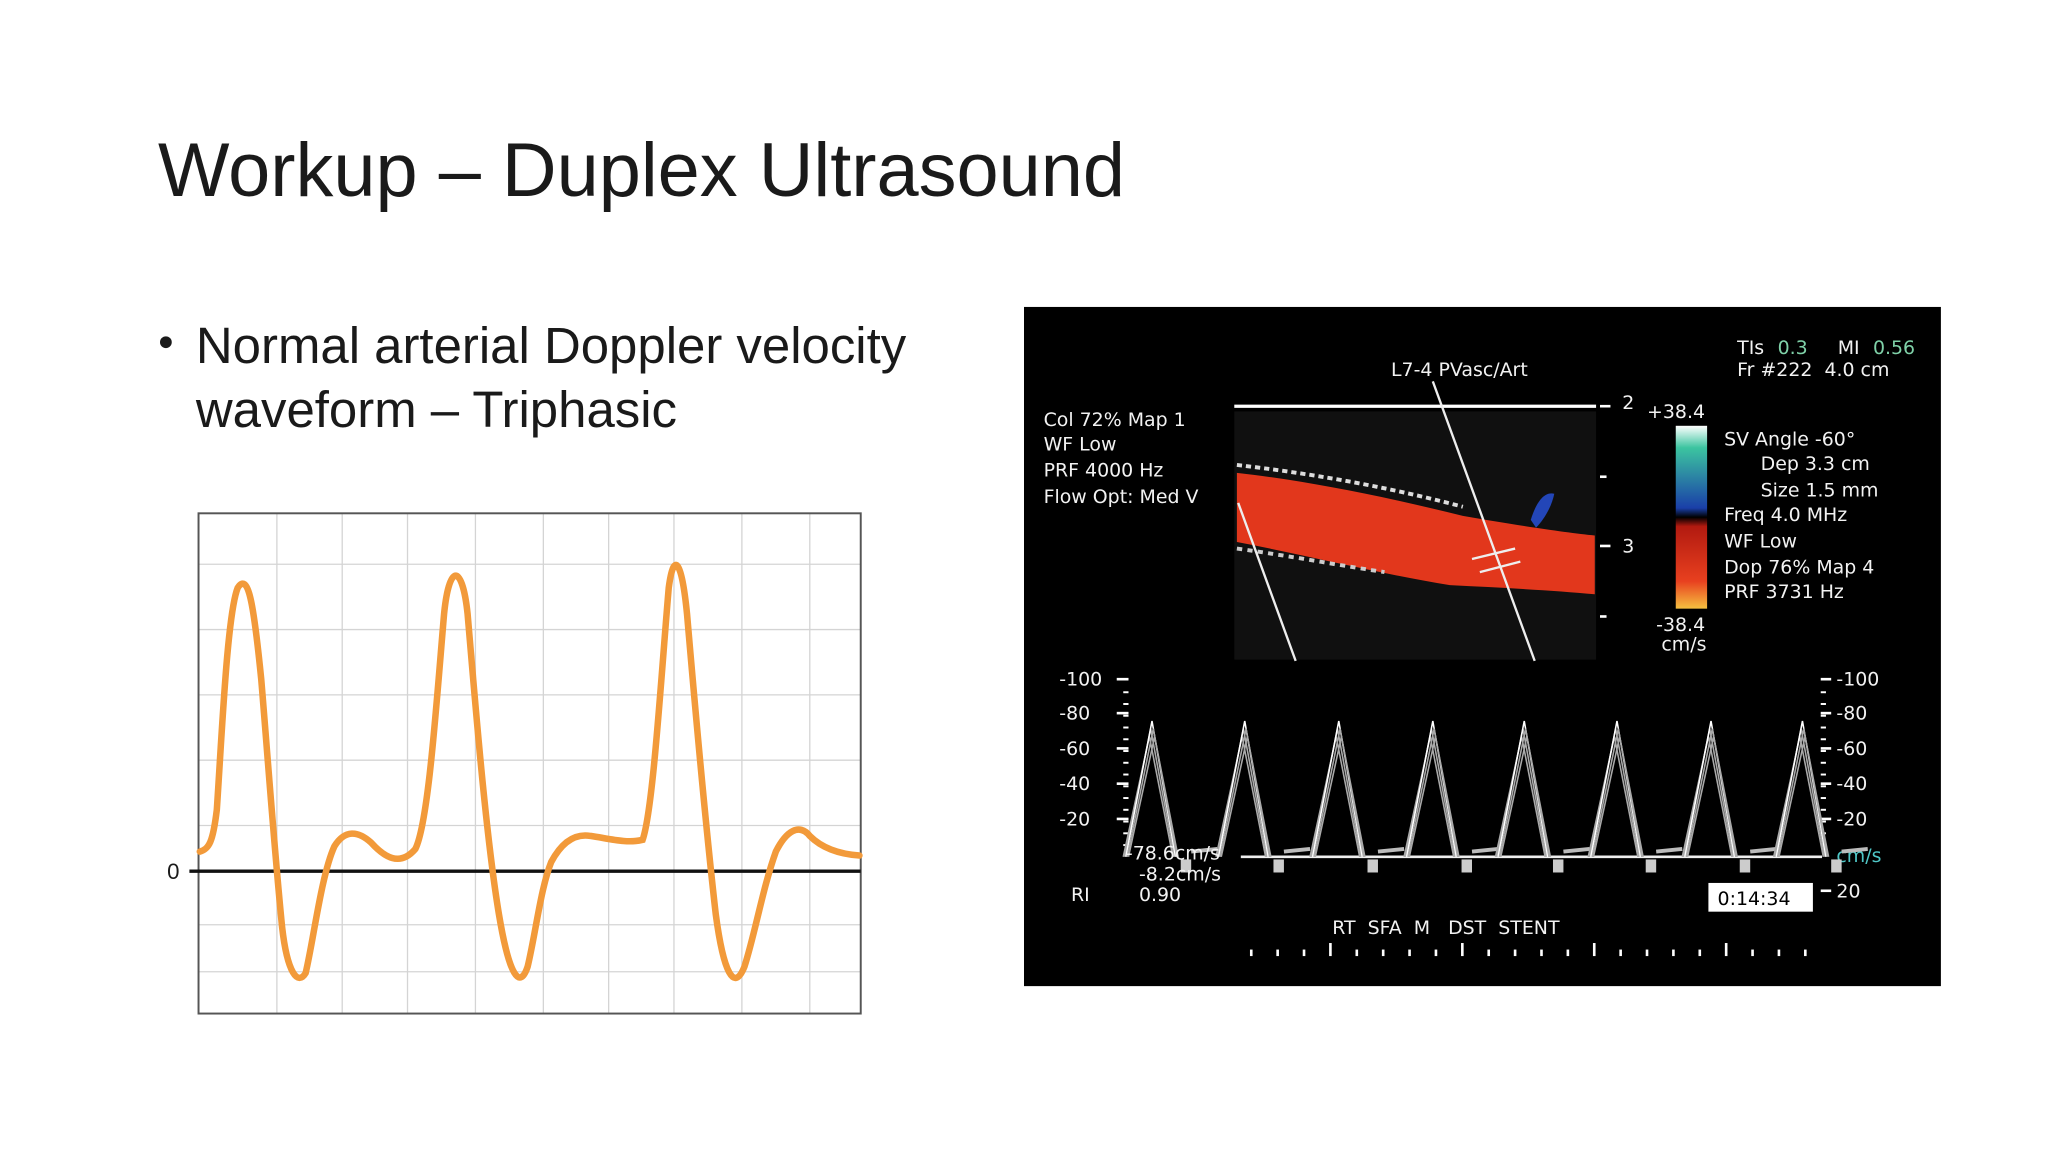  I want to click on doppler-setting: Dop 76% Map 4, so click(1799, 567).